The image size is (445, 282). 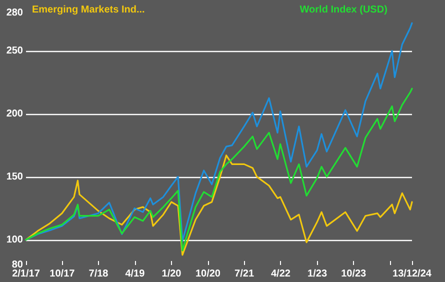 What do you see at coordinates (15, 240) in the screenshot?
I see `y-tick-label: 100` at bounding box center [15, 240].